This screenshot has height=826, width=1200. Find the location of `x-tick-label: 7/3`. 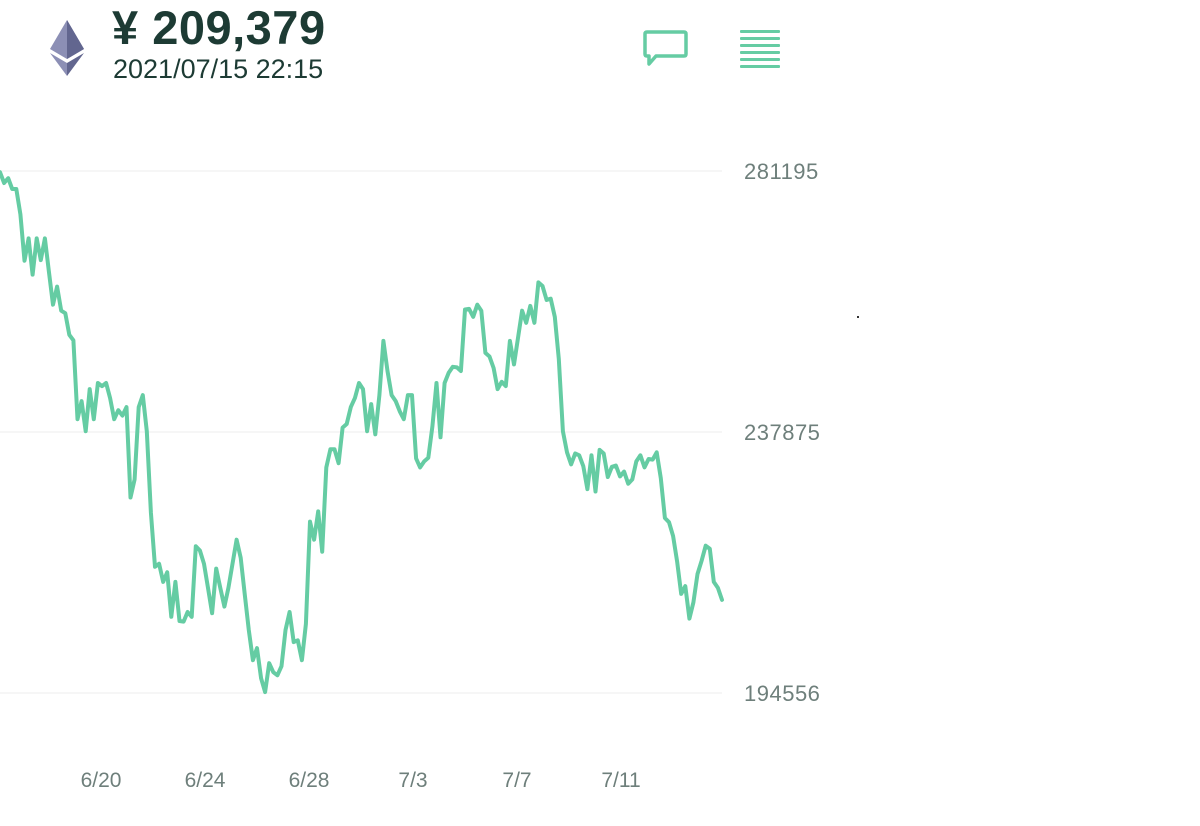

x-tick-label: 7/3 is located at coordinates (412, 780).